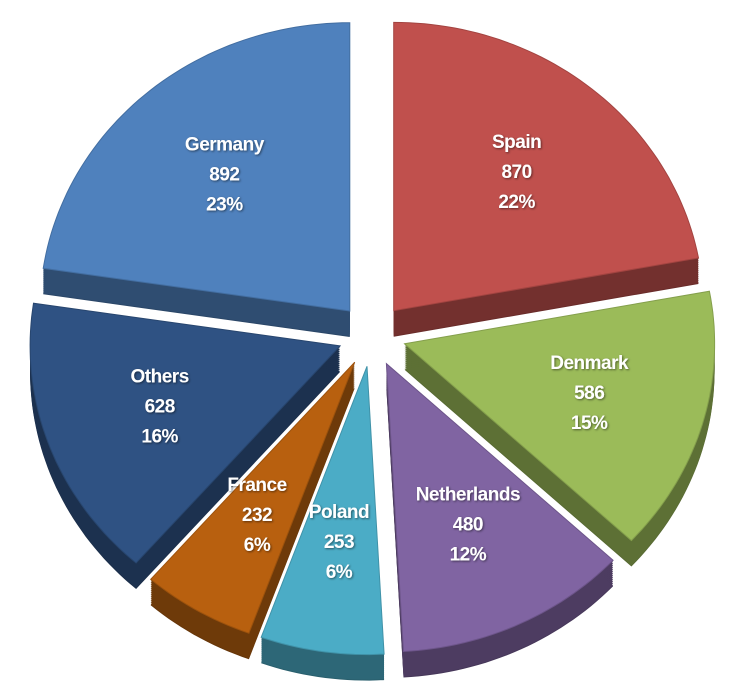  I want to click on slice-label: France, so click(256, 485).